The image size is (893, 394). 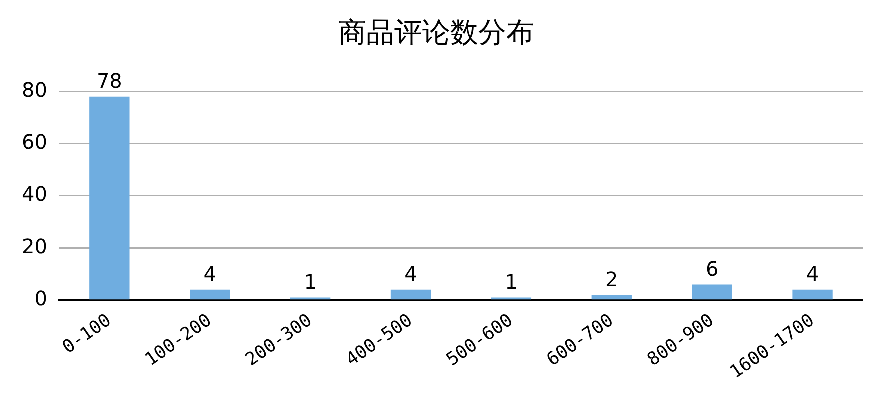 What do you see at coordinates (712, 268) in the screenshot?
I see `data-label: 6` at bounding box center [712, 268].